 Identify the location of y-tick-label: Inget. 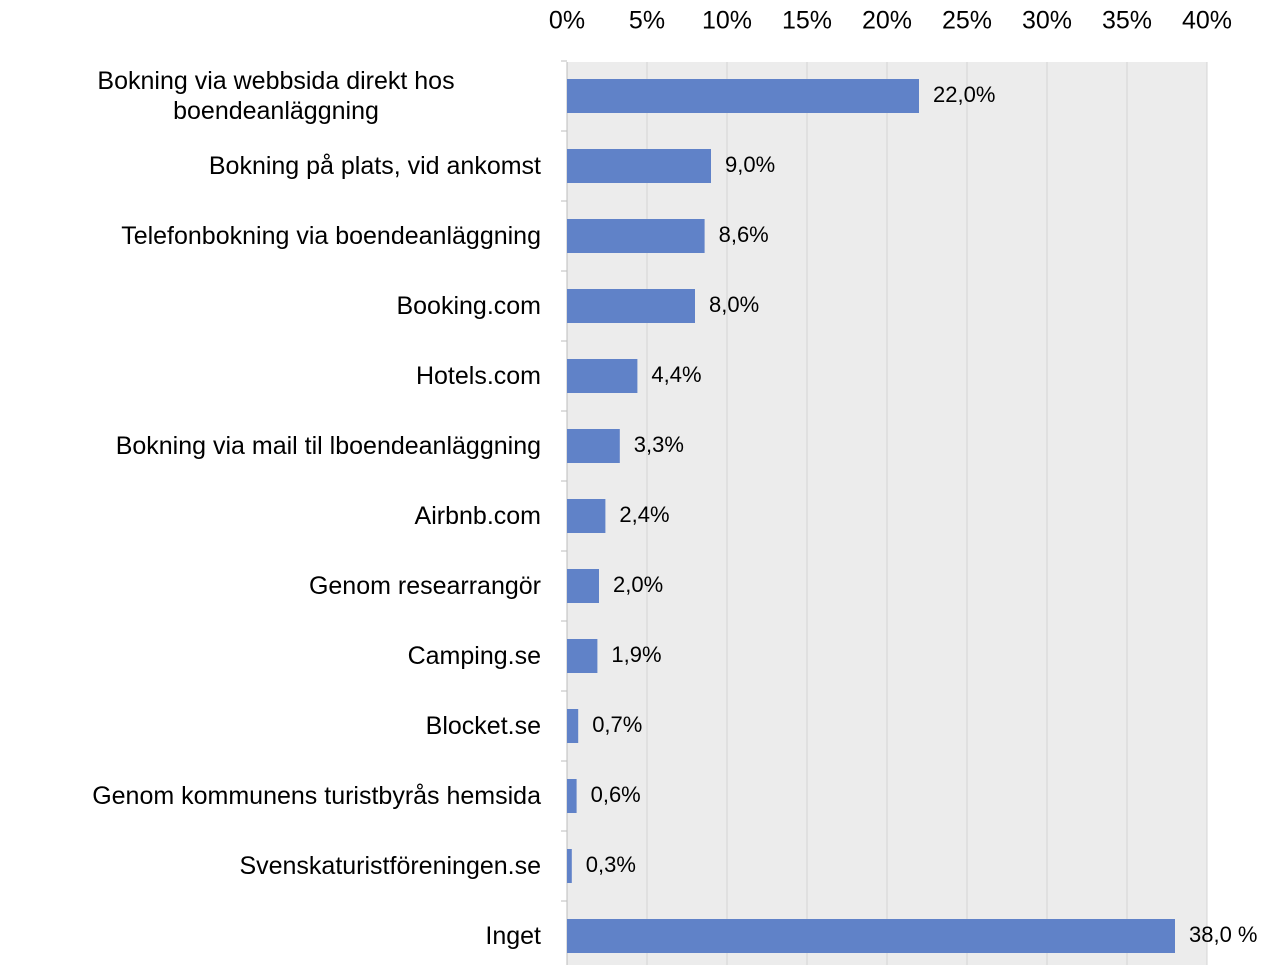
(513, 936).